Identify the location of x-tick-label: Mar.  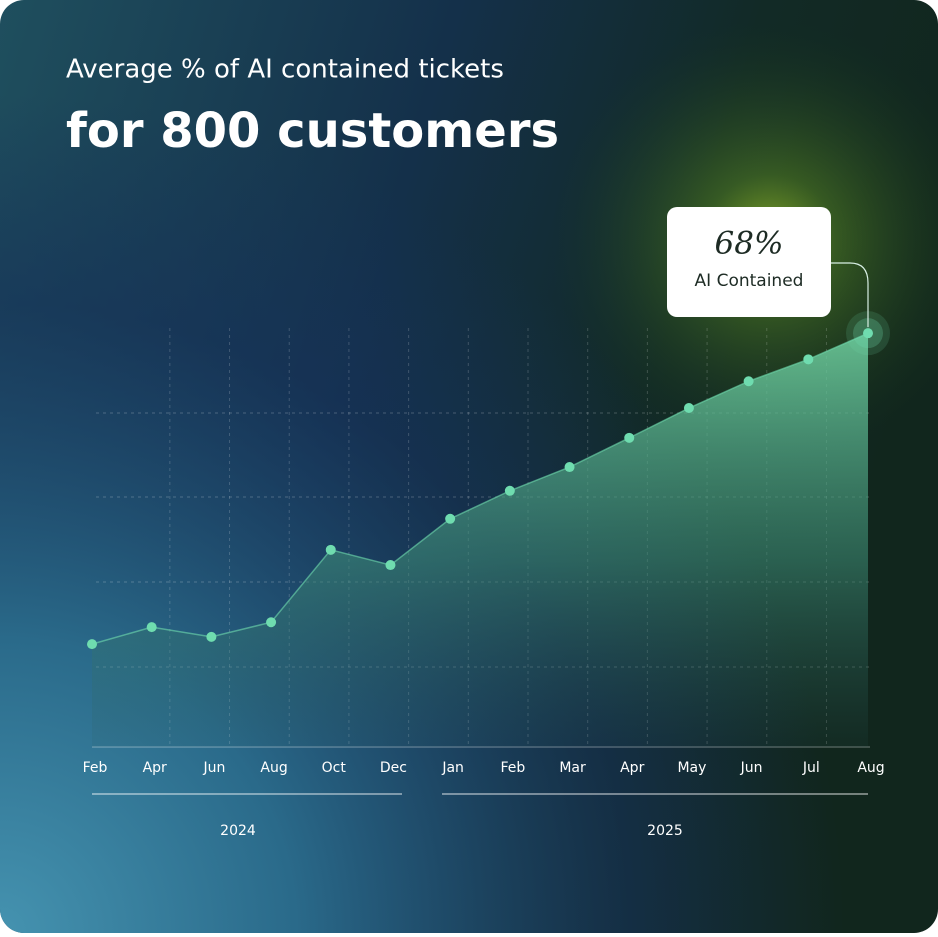
(572, 768).